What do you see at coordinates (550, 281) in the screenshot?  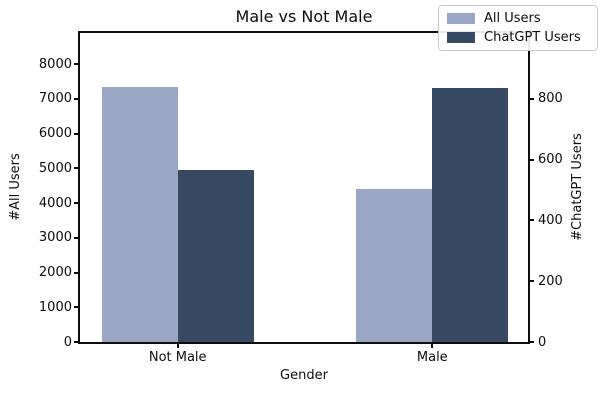 I see `y-tick-label-right: 200` at bounding box center [550, 281].